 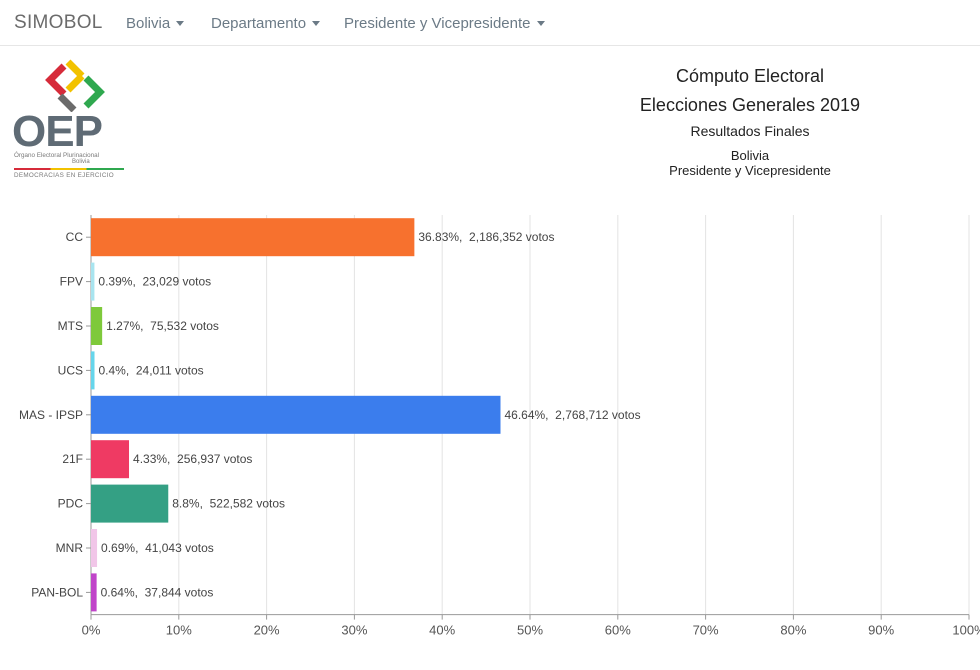 I want to click on category-label: PDC, so click(x=71, y=504).